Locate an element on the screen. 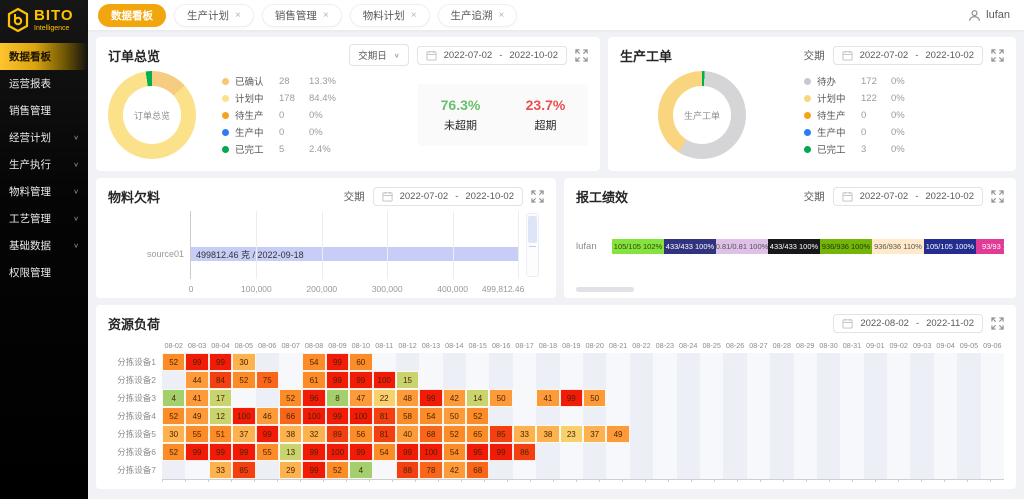 The width and height of the screenshot is (1024, 499). date-range-picker: 2022-08-02 - 2022-11-02 is located at coordinates (908, 323).